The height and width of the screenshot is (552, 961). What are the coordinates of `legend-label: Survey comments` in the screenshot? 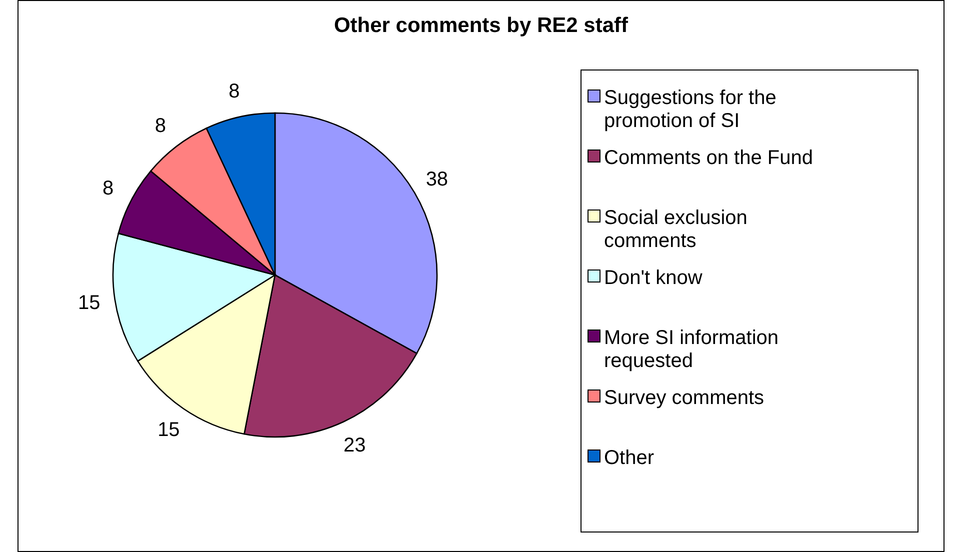 It's located at (684, 398).